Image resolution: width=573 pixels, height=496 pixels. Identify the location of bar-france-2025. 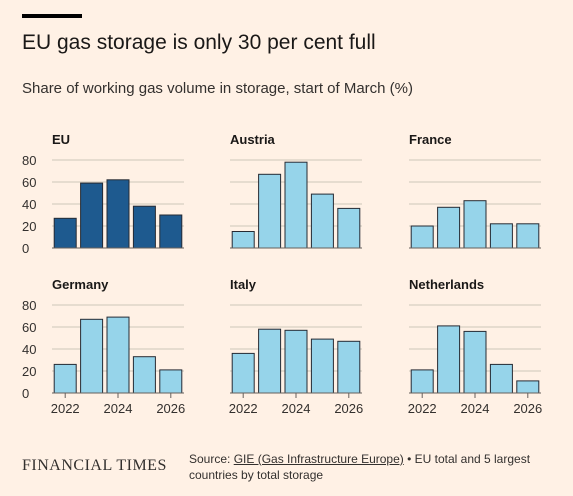
(501, 236).